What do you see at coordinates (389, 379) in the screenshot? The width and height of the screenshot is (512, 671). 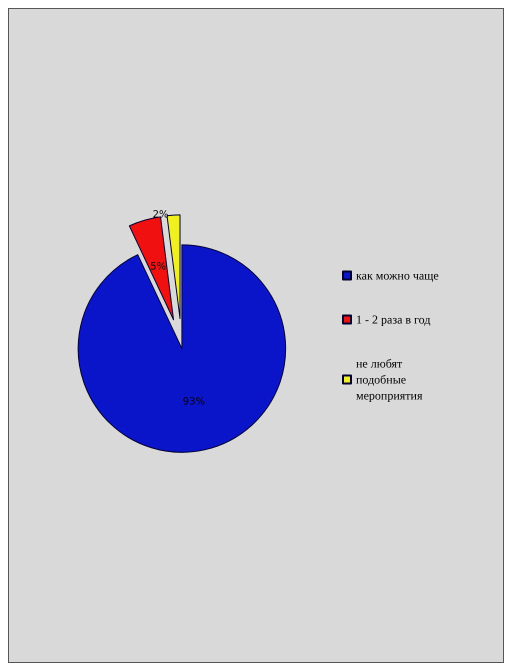 I see `legend-label: не любят подобные мероприятия` at bounding box center [389, 379].